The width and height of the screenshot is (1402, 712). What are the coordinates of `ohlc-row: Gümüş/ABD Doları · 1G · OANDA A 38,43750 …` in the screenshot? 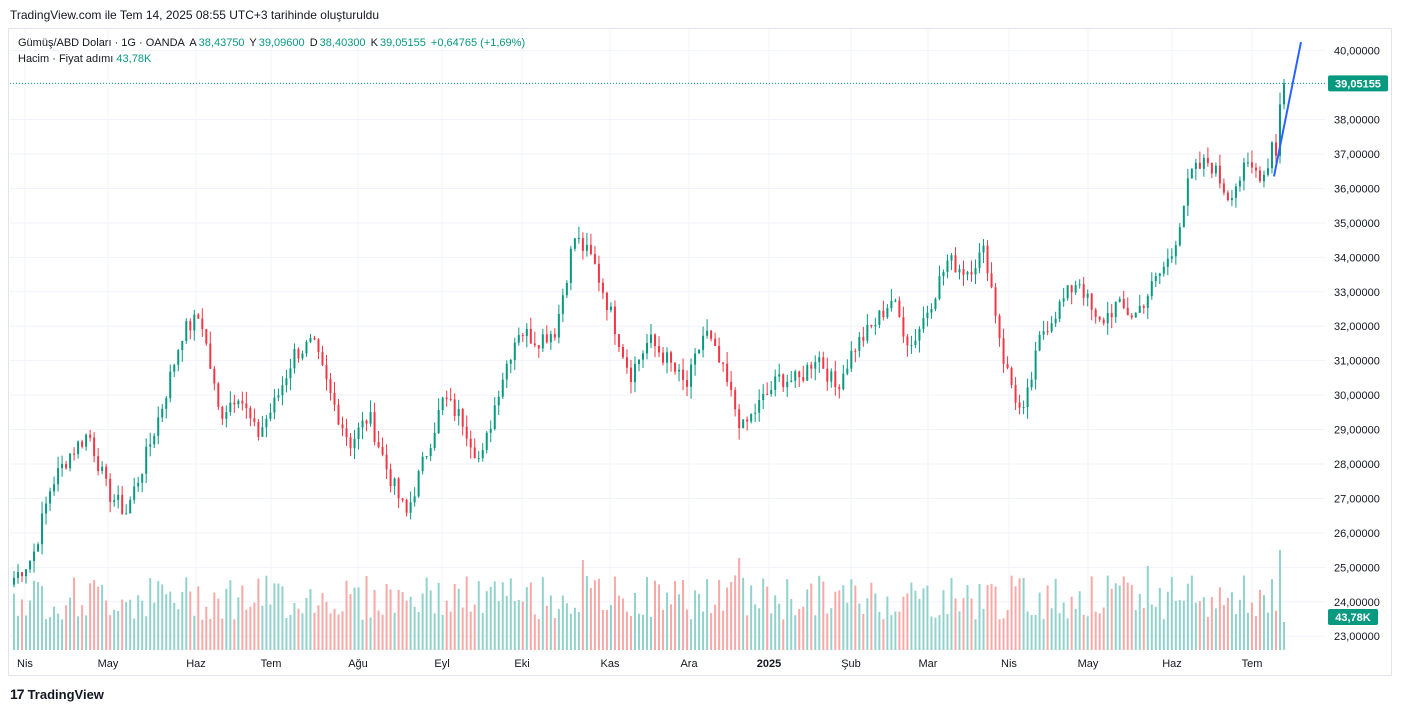 It's located at (272, 43).